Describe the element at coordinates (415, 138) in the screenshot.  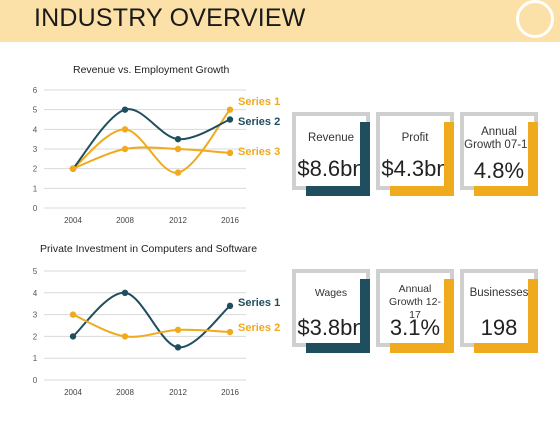
I see `kpi-label: Profit` at that location.